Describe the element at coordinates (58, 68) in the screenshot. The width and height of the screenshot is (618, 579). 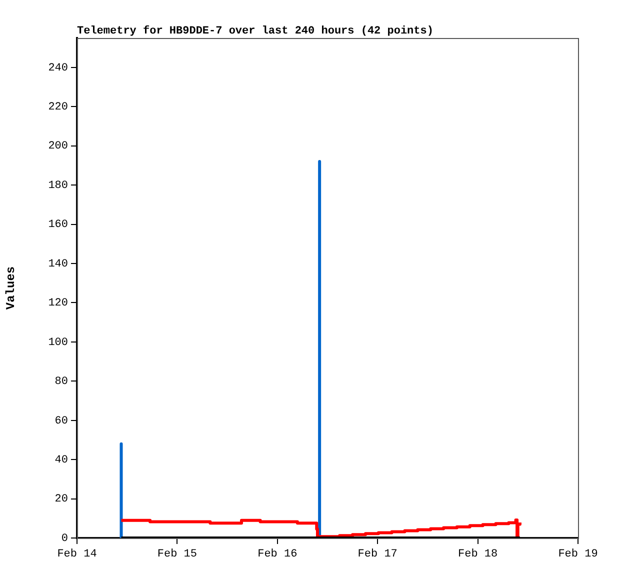
I see `y-tick-label: 240` at that location.